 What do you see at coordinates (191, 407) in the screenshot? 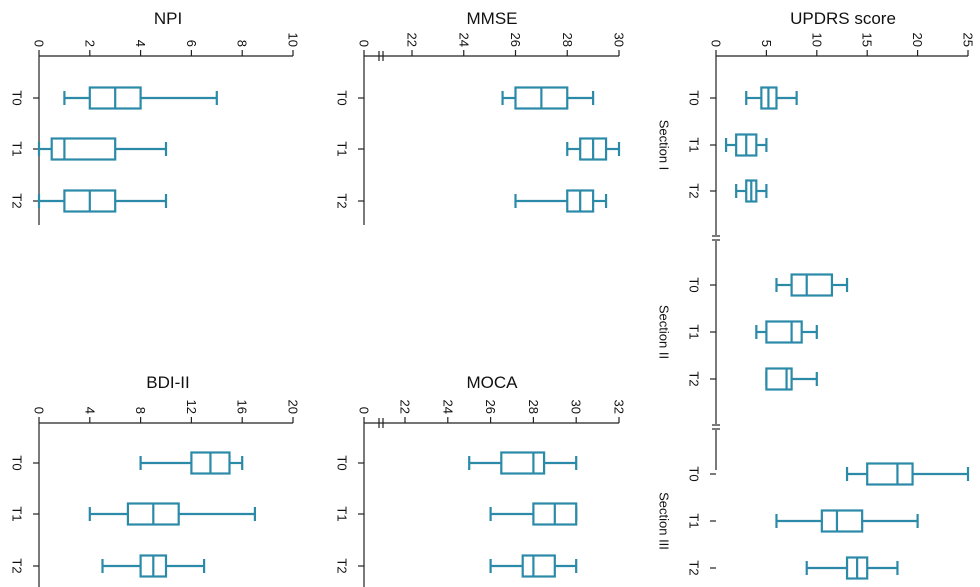
I see `x-tick-label: 12` at bounding box center [191, 407].